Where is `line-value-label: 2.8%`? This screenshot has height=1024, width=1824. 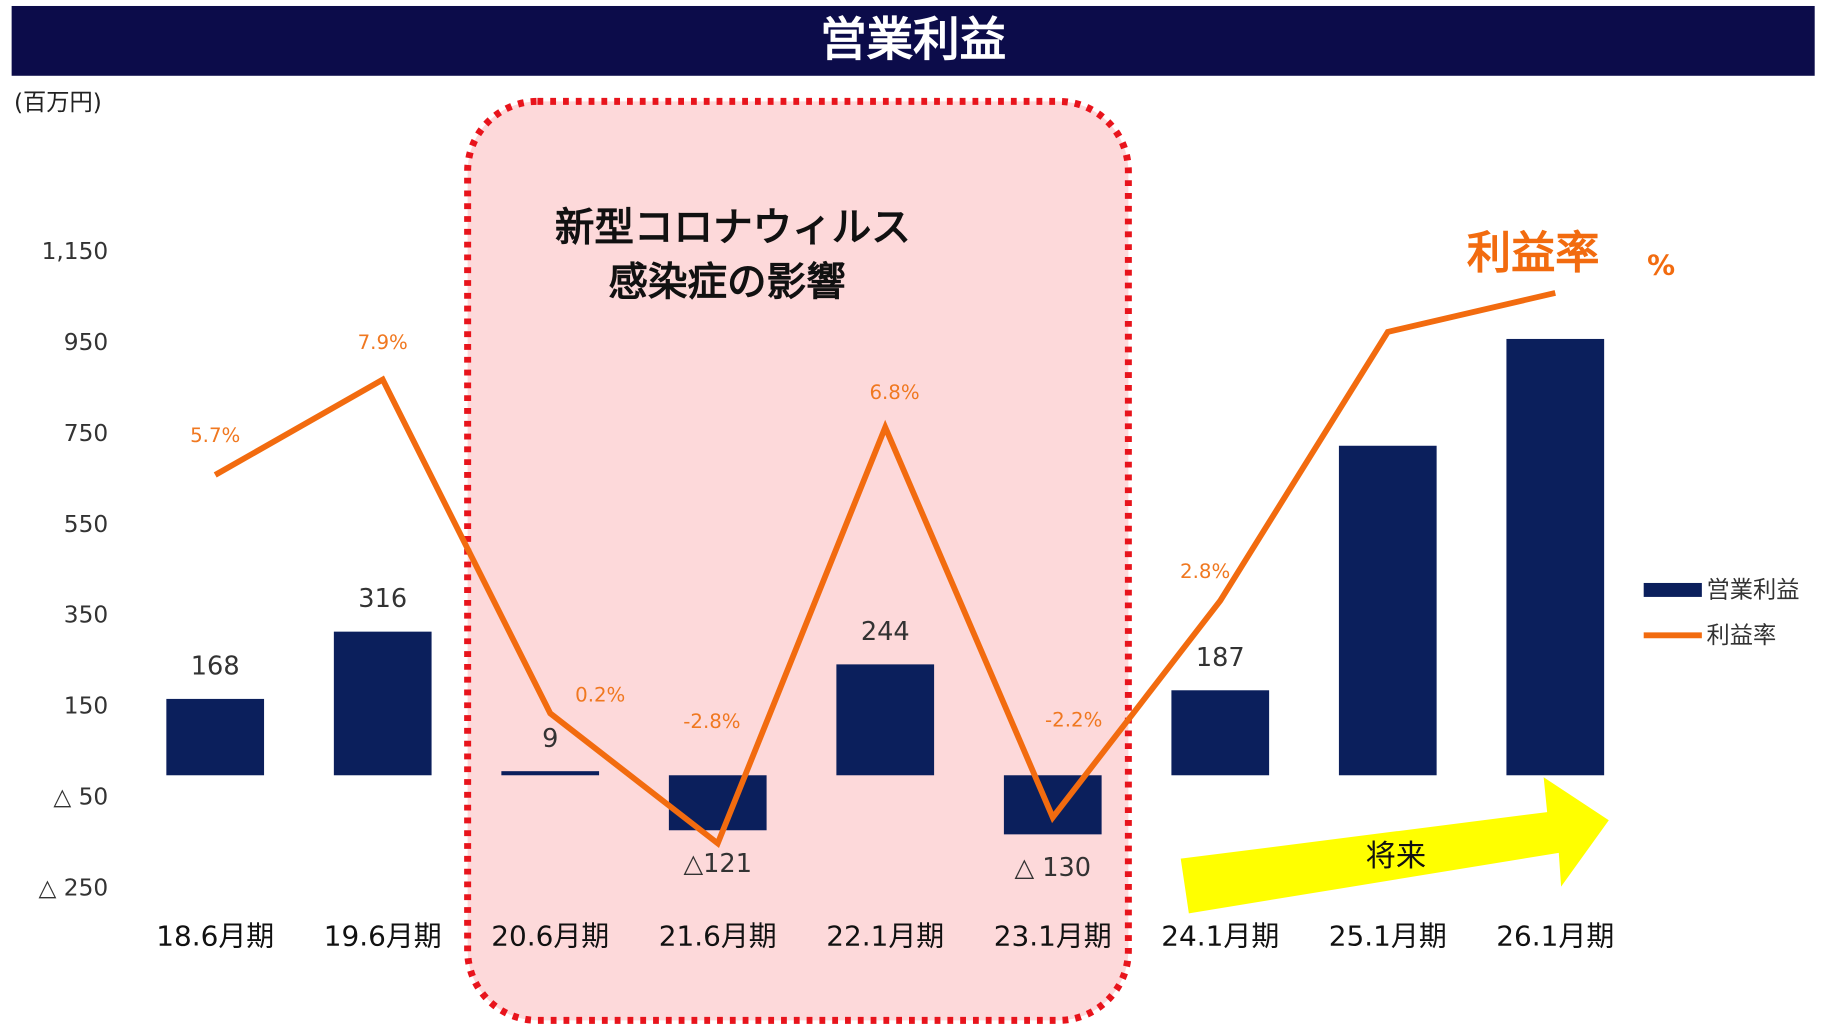 line-value-label: 2.8% is located at coordinates (1205, 571).